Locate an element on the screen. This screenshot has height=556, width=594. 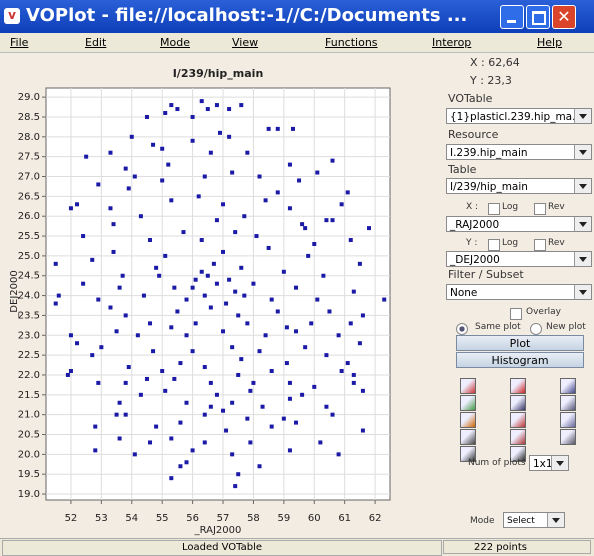
menu-item: Help is located at coordinates (550, 42).